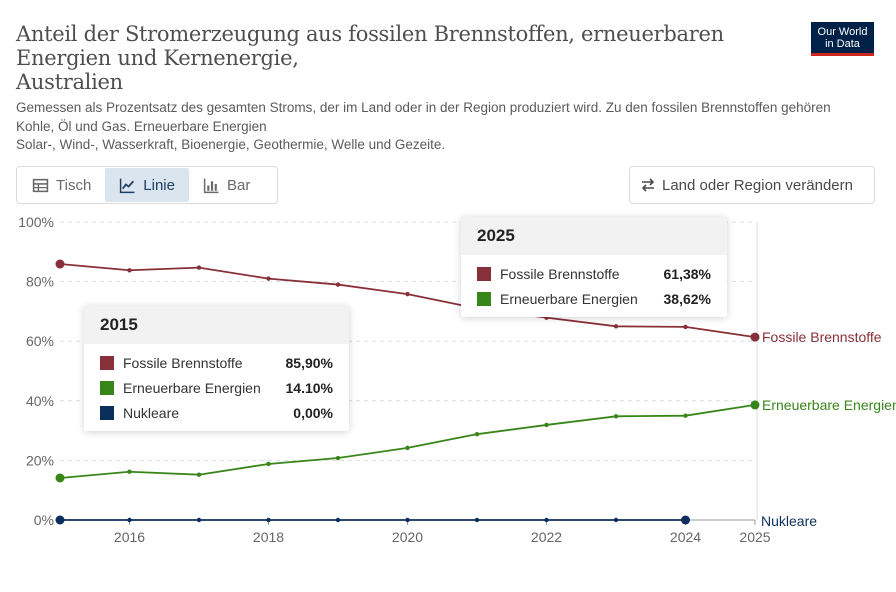 This screenshot has width=896, height=592. Describe the element at coordinates (44, 520) in the screenshot. I see `y-tick-label: 0%` at that location.